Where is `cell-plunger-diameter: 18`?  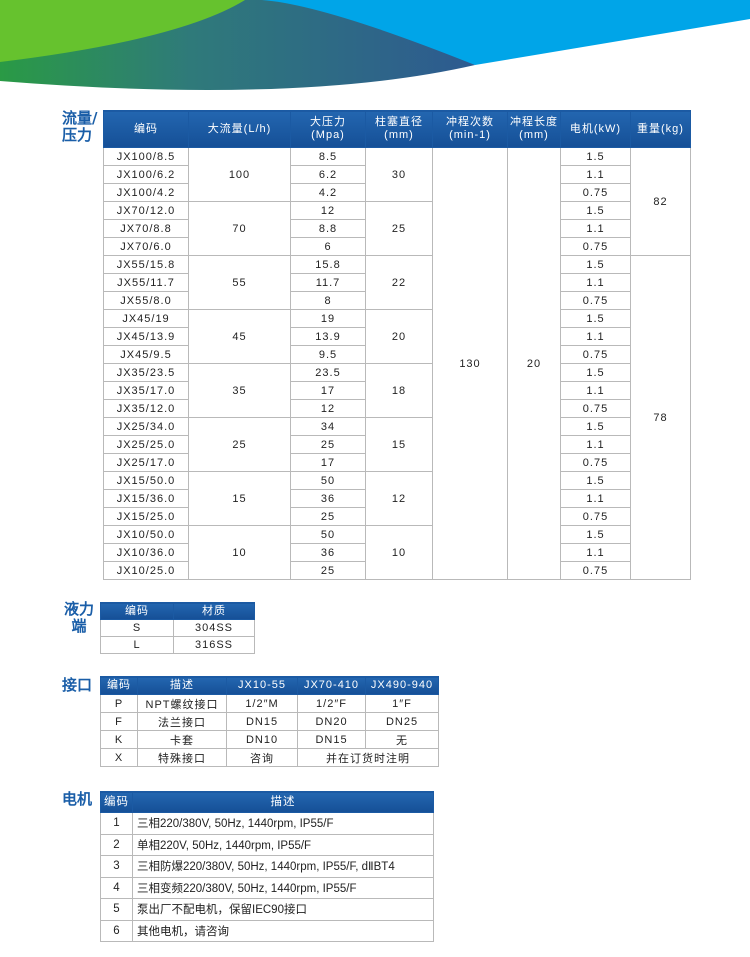 cell-plunger-diameter: 18 is located at coordinates (399, 390).